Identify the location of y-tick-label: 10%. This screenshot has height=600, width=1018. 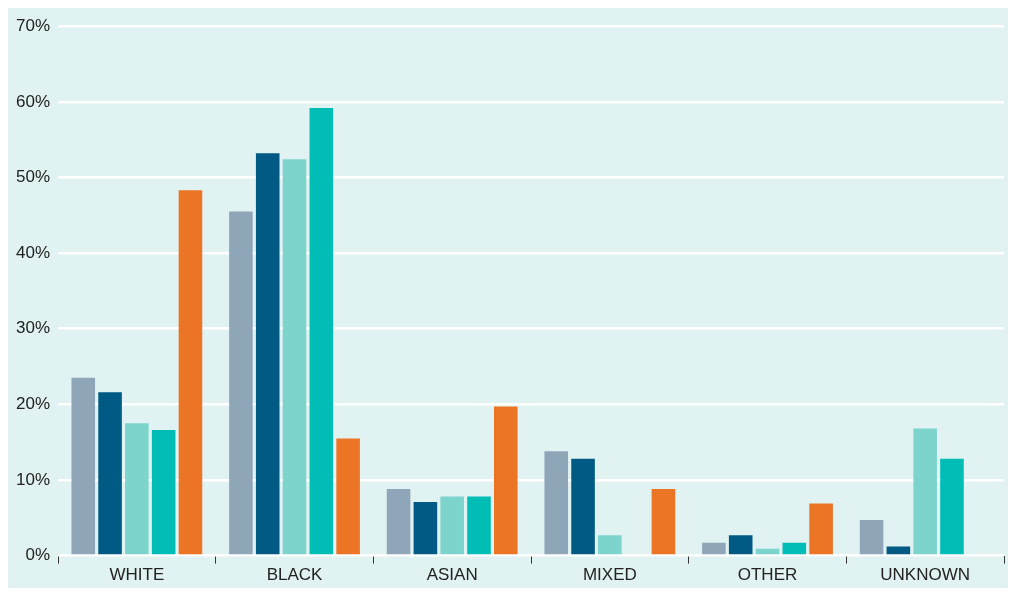
(33, 479).